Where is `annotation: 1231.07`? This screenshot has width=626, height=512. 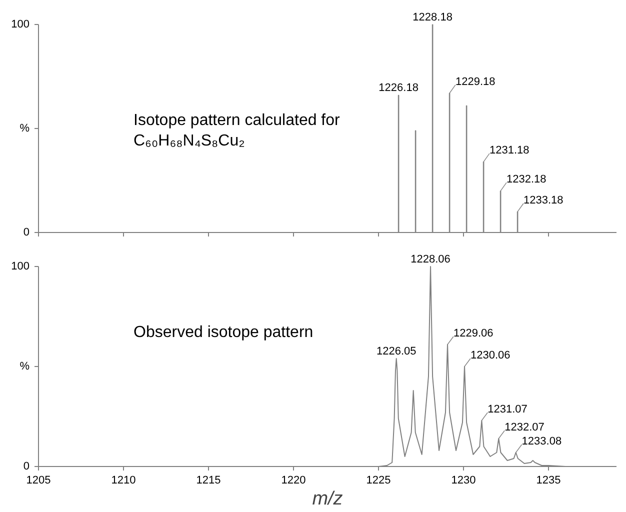
annotation: 1231.07 is located at coordinates (508, 410).